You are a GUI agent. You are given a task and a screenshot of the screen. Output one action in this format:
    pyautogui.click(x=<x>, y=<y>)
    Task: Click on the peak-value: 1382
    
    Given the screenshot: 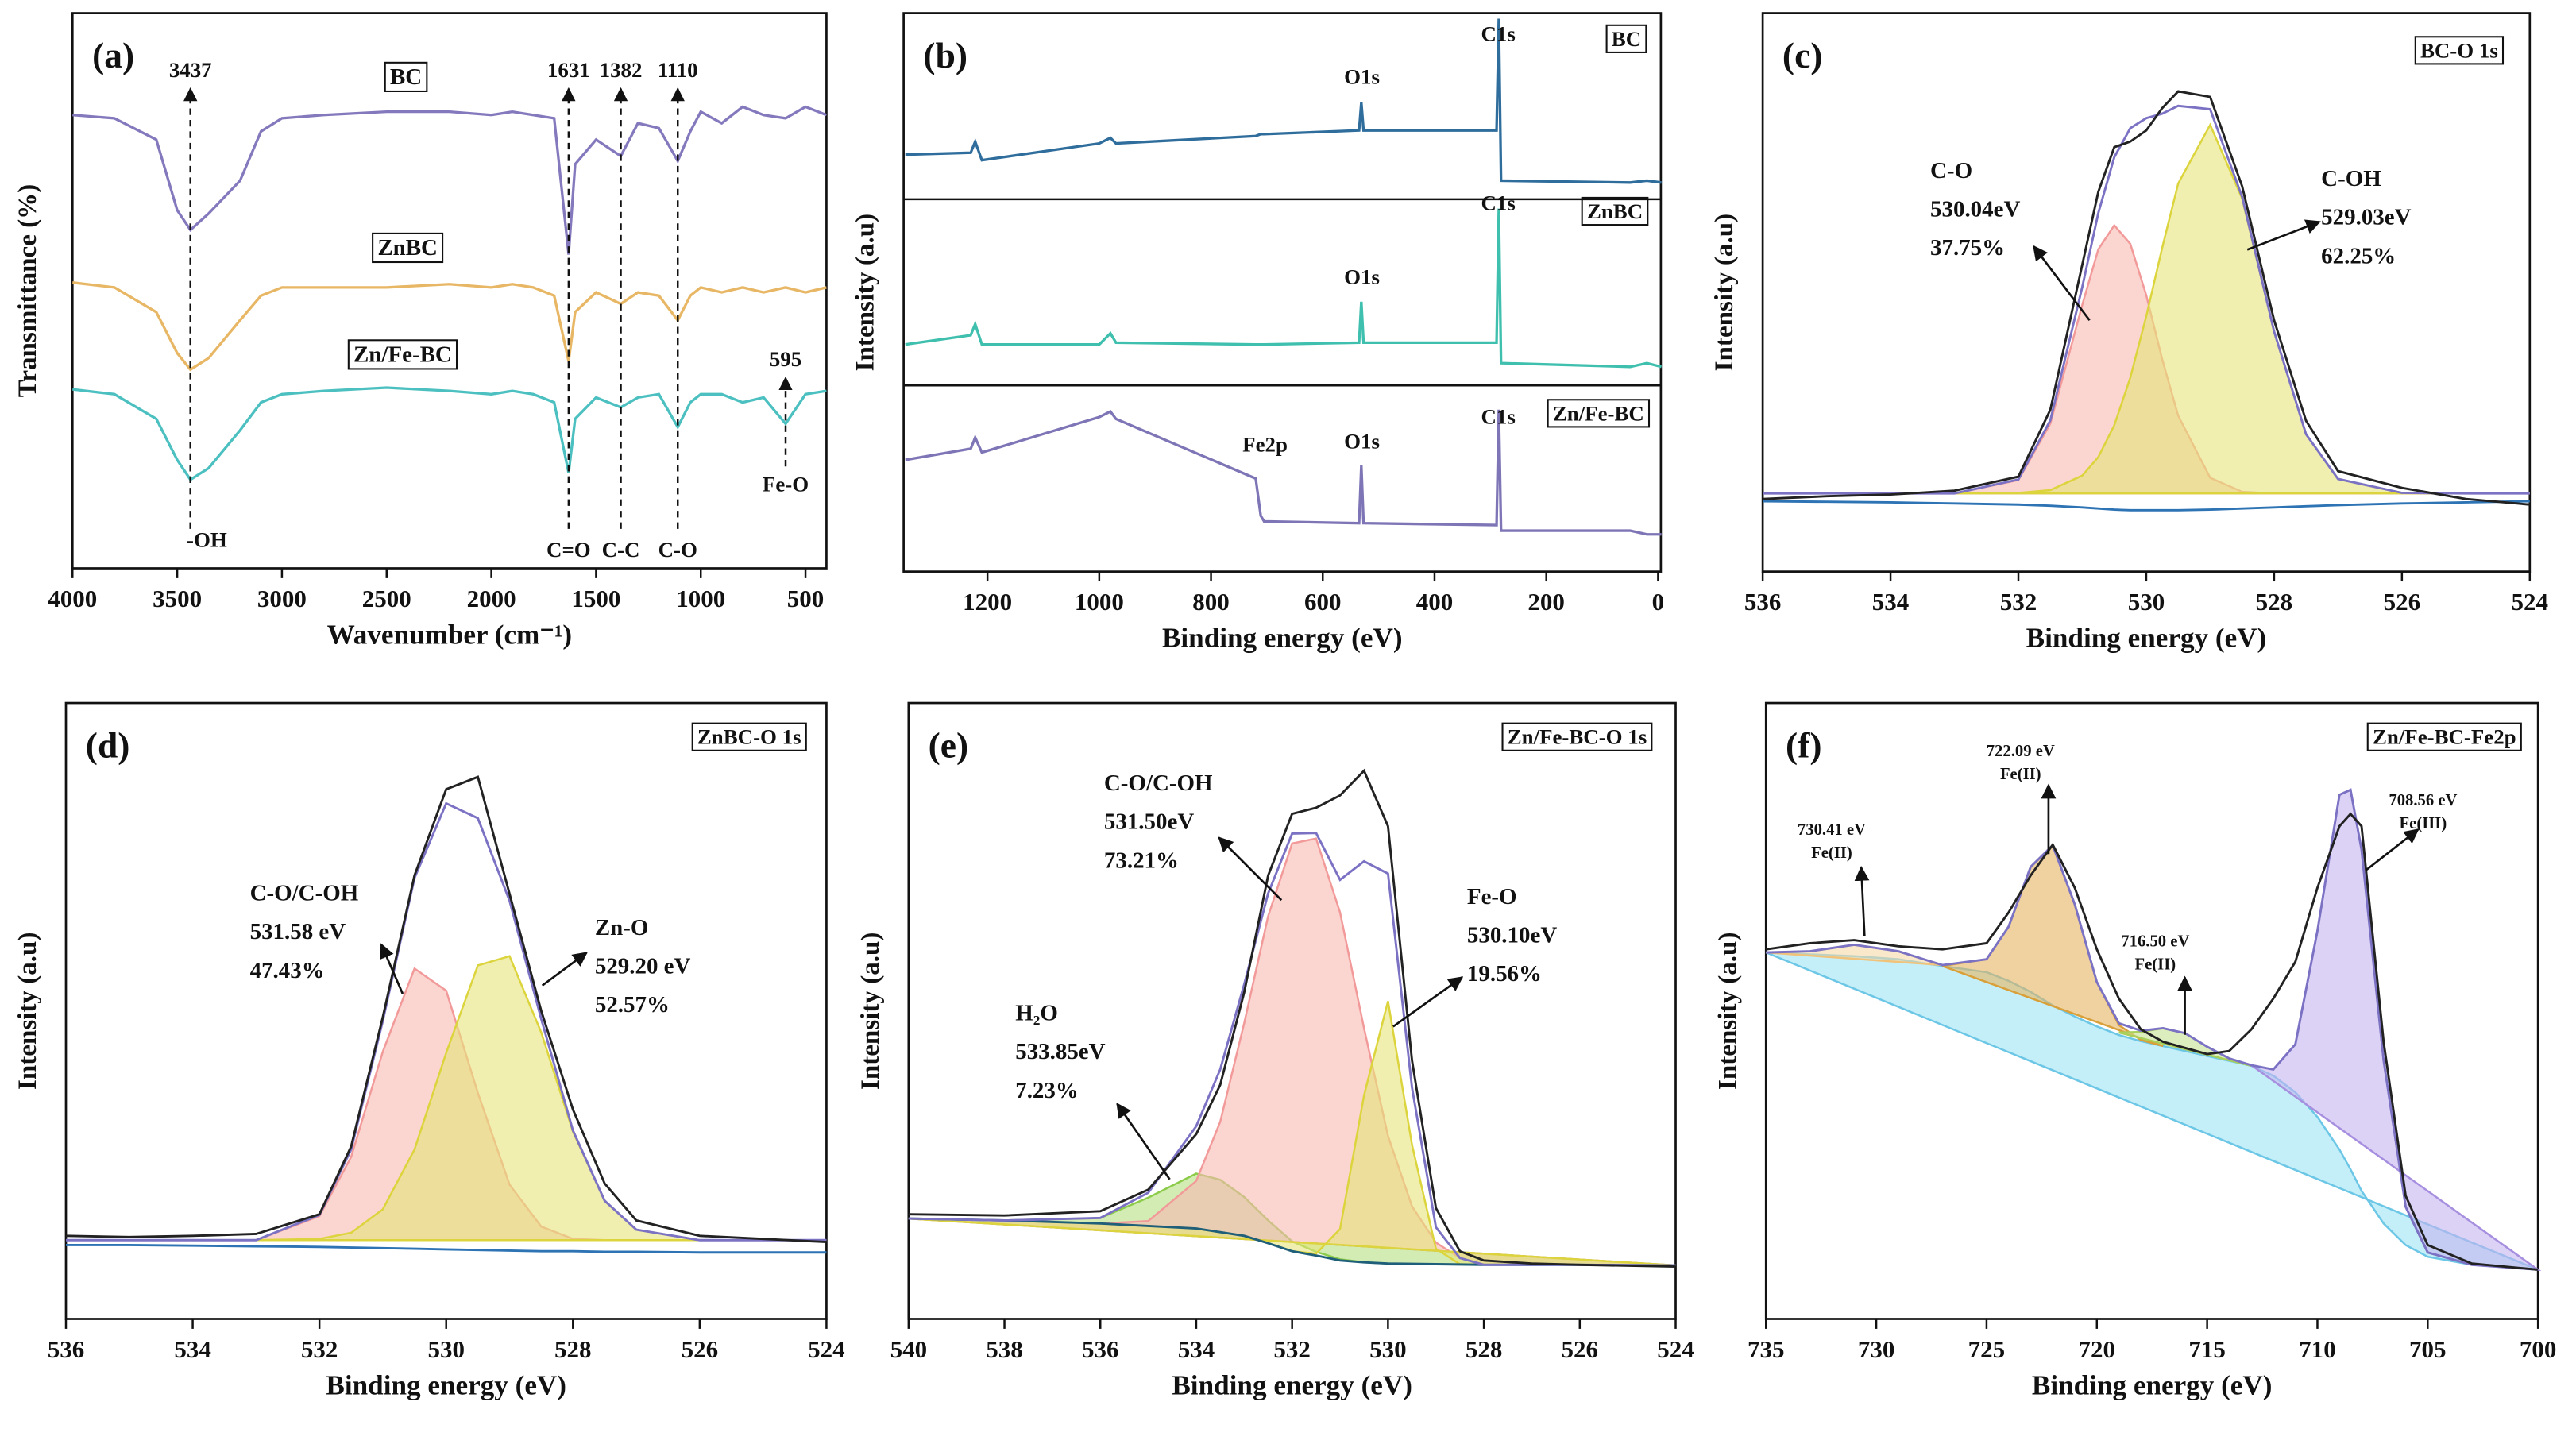 What is the action you would take?
    pyautogui.click(x=621, y=70)
    